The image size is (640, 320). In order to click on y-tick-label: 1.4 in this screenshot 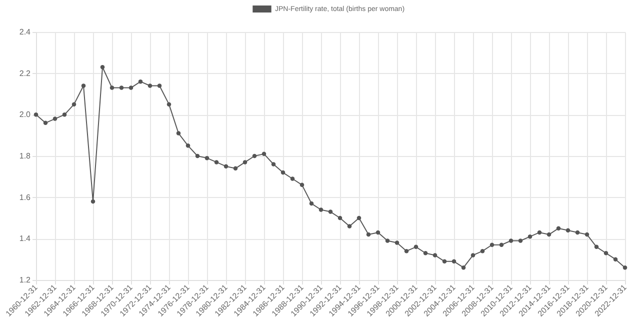, I will do `click(25, 239)`.